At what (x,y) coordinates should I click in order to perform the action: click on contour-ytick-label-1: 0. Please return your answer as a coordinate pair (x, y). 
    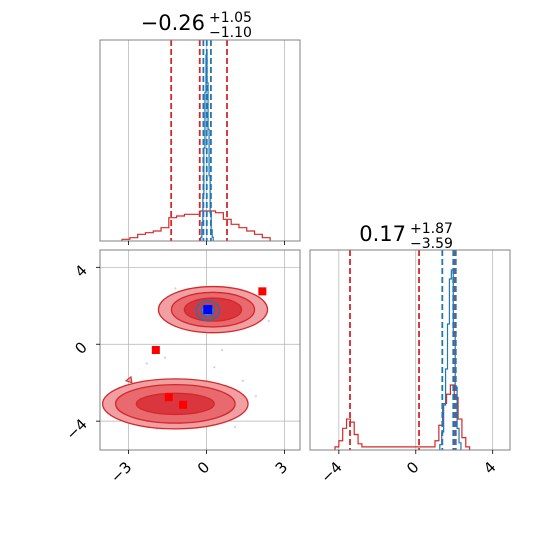
    Looking at the image, I should click on (80, 347).